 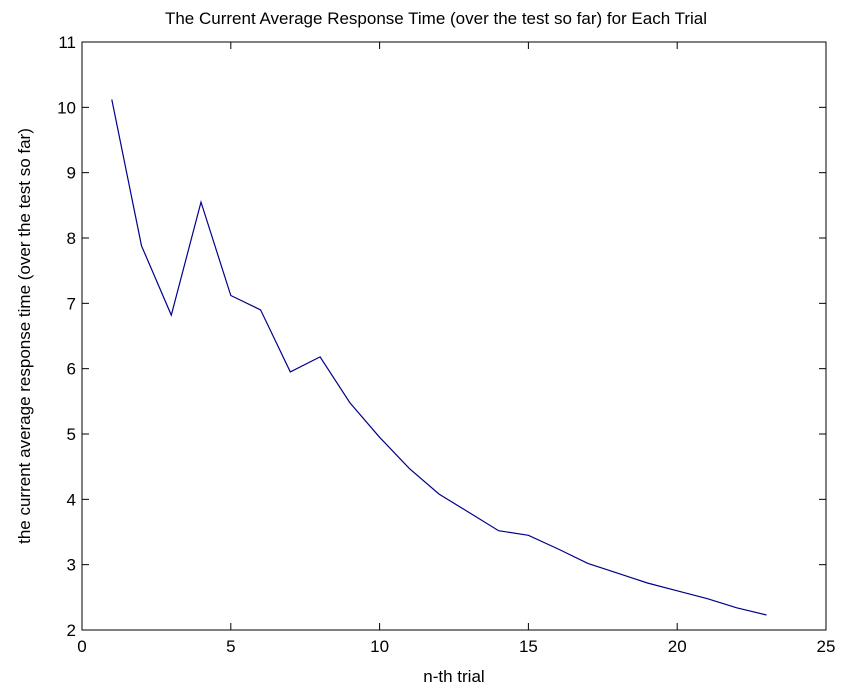 What do you see at coordinates (230, 646) in the screenshot?
I see `x-tick-label: 5` at bounding box center [230, 646].